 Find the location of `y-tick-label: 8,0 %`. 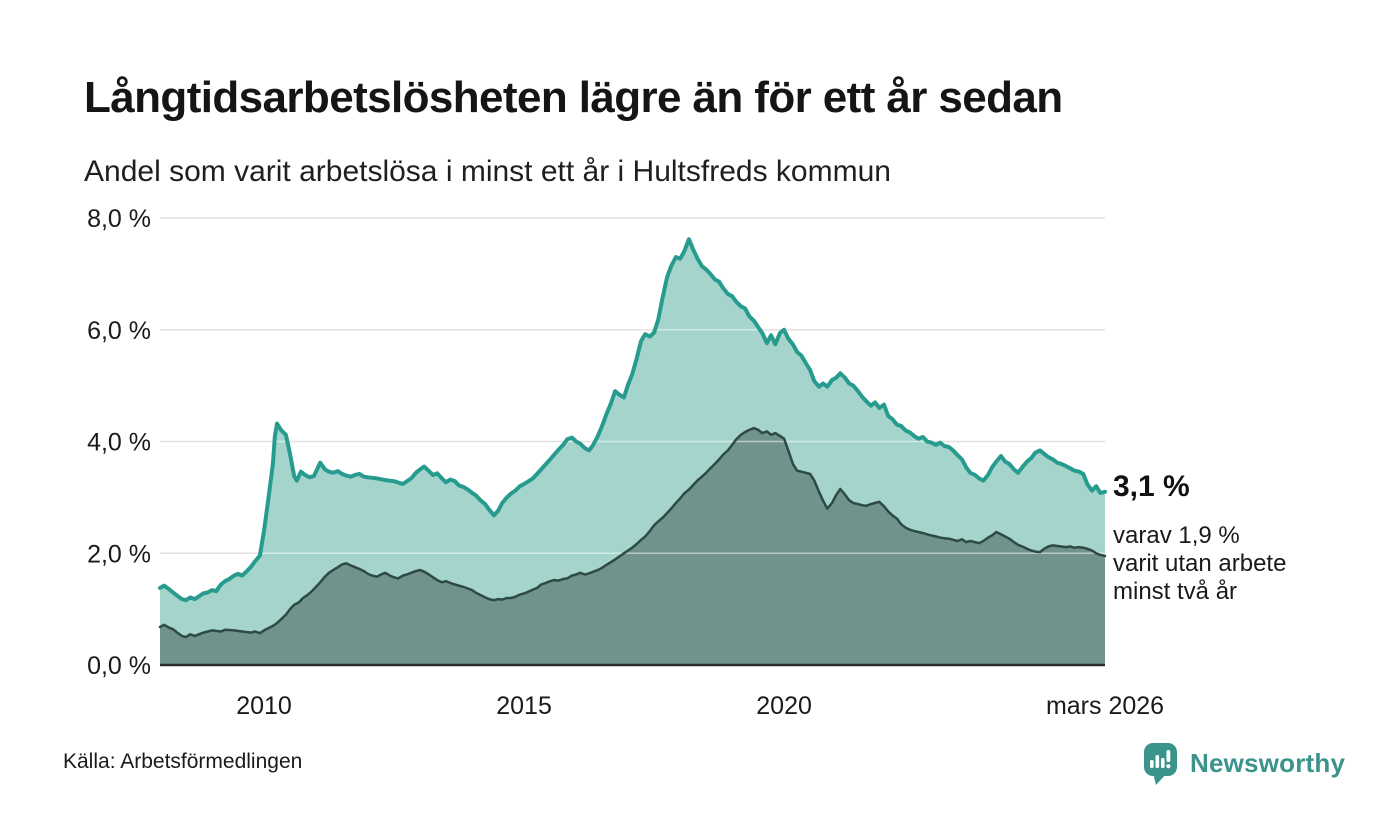

y-tick-label: 8,0 % is located at coordinates (119, 219).